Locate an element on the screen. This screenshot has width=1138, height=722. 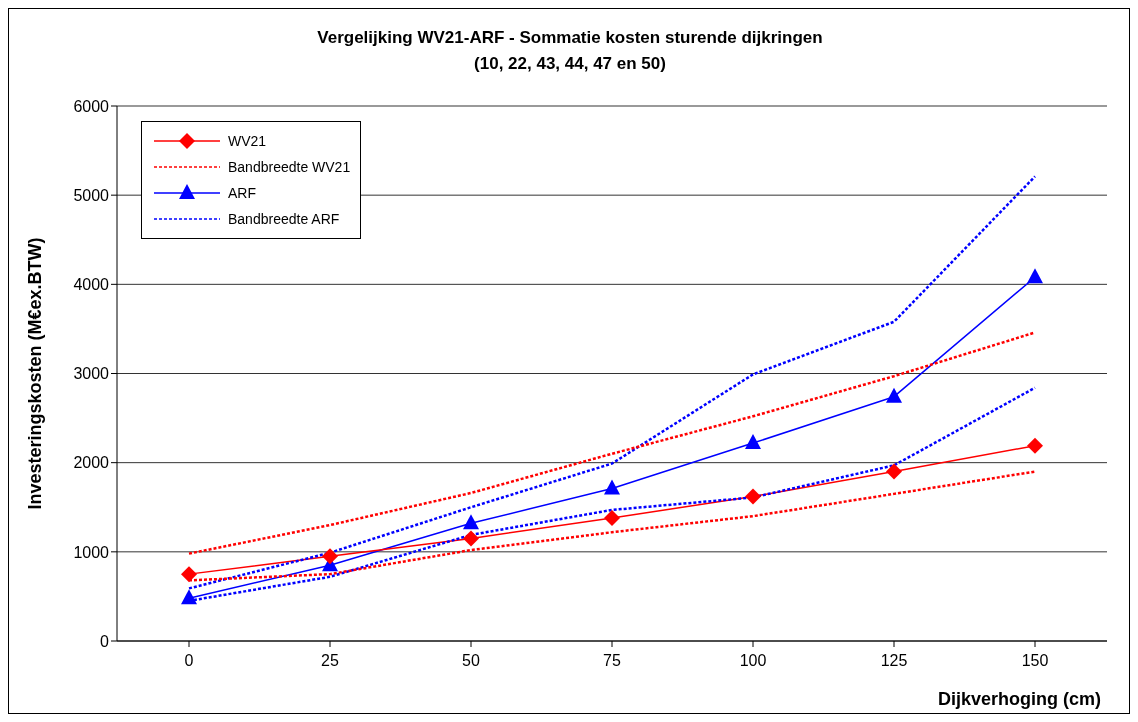
x-tick-label: 150 is located at coordinates (1035, 661).